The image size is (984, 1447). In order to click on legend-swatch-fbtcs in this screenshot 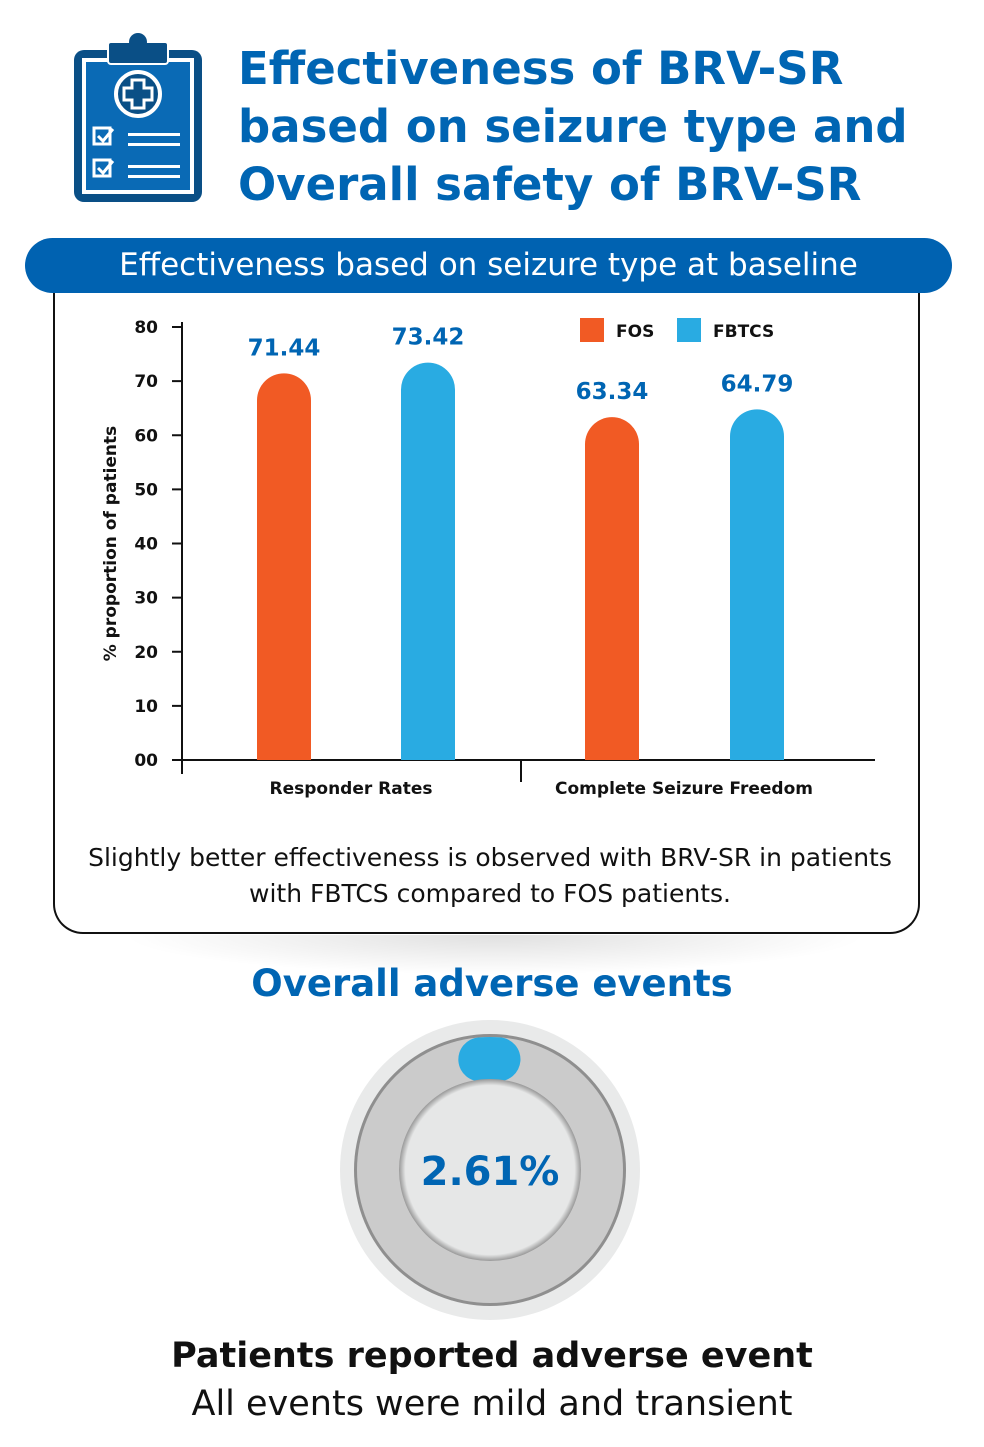, I will do `click(689, 330)`.